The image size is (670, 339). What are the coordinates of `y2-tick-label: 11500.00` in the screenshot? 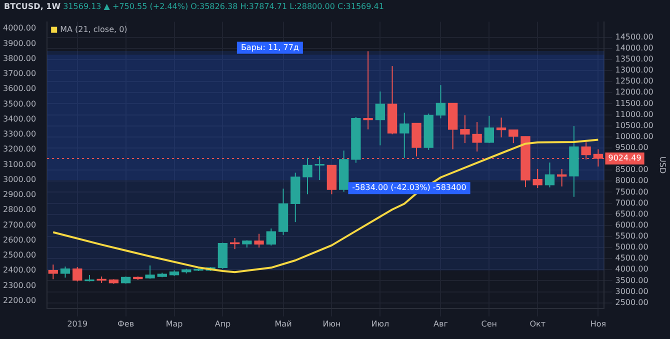 It's located at (634, 103).